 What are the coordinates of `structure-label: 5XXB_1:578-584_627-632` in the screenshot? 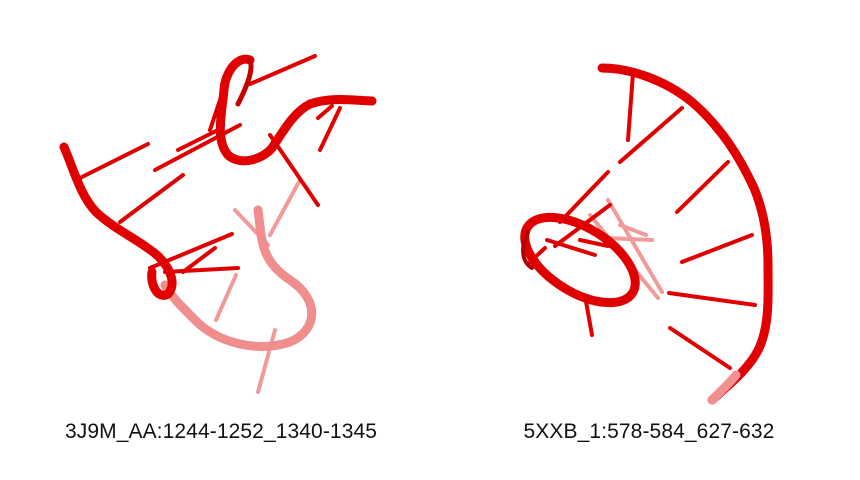 It's located at (649, 431).